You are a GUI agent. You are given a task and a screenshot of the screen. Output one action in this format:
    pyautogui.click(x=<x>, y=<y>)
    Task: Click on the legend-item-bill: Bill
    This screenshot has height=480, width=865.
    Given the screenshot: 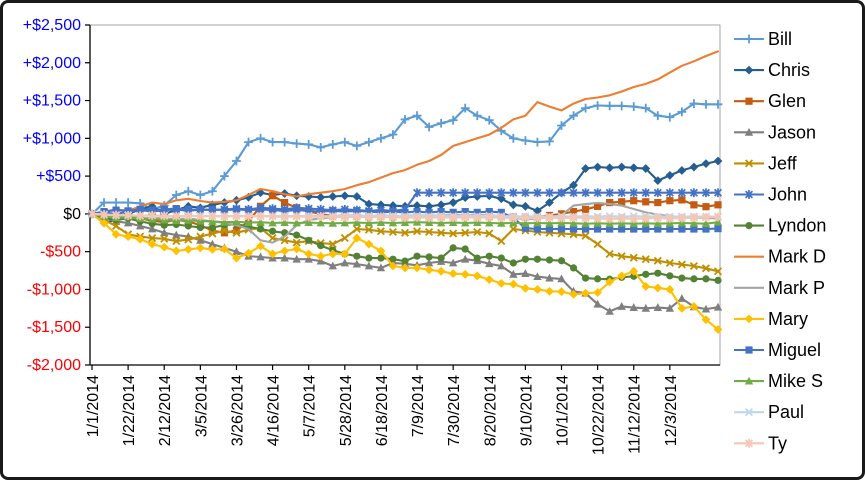 What is the action you would take?
    pyautogui.click(x=763, y=39)
    